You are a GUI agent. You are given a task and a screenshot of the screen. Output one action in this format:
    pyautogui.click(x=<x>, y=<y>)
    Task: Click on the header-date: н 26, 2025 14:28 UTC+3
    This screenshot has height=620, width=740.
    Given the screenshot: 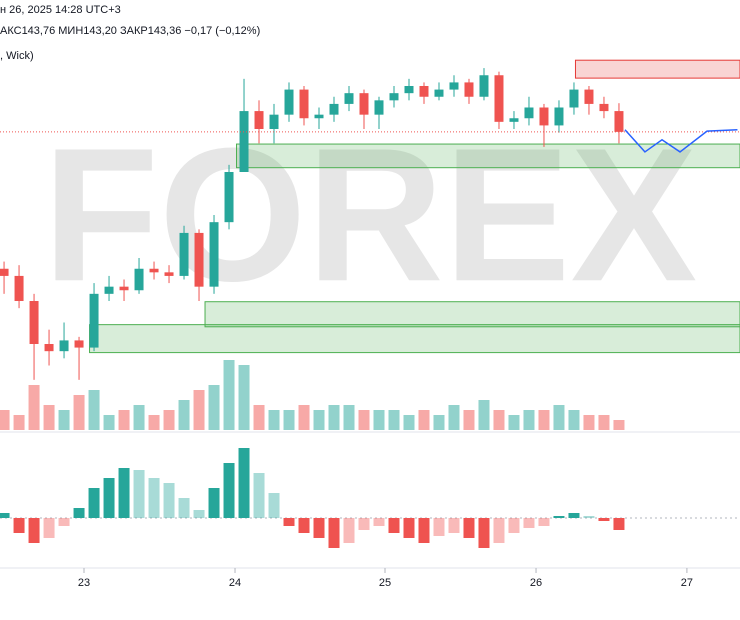 What is the action you would take?
    pyautogui.click(x=60, y=10)
    